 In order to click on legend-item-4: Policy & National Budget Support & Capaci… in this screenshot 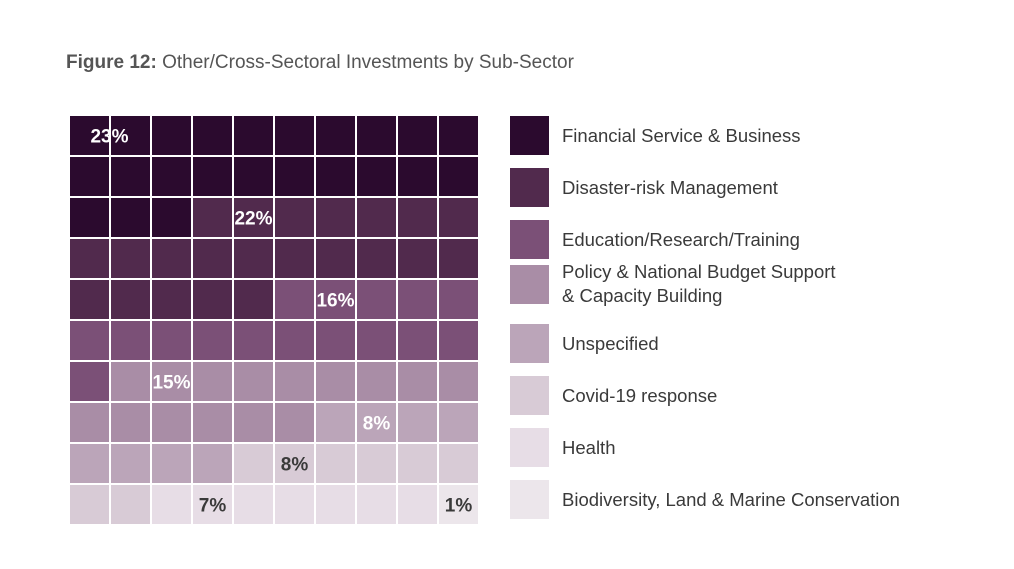, I will do `click(673, 284)`.